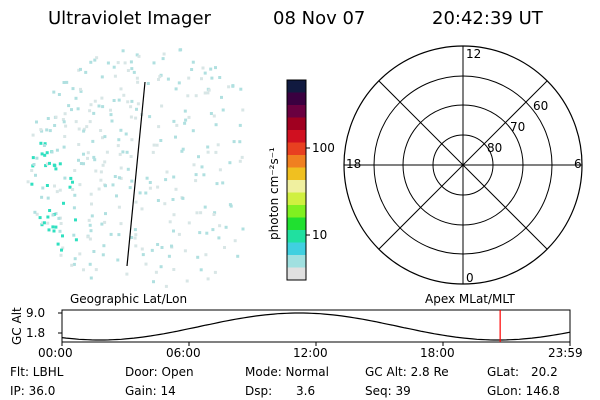  Describe the element at coordinates (544, 372) in the screenshot. I see `status-glat-value: 20.2` at that location.